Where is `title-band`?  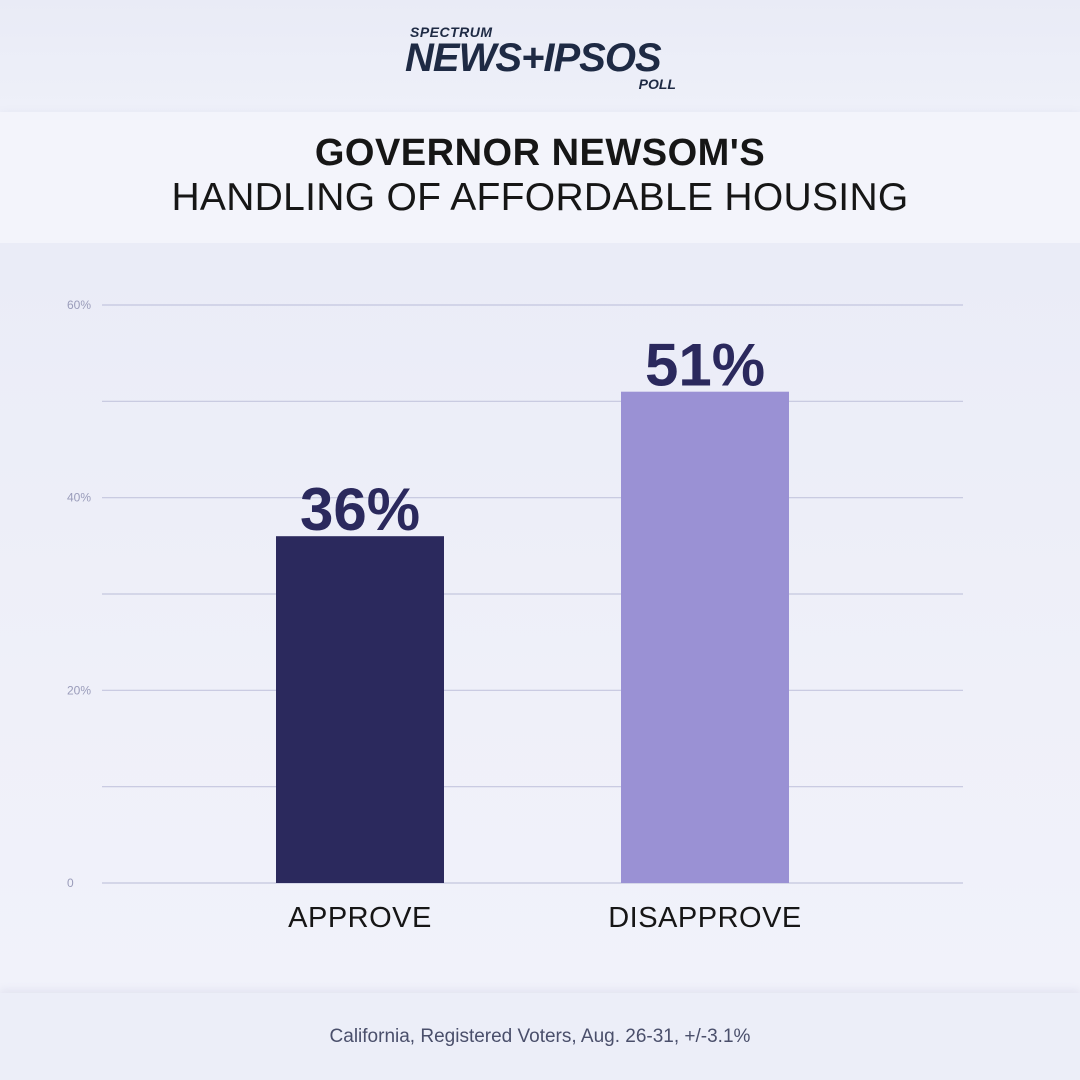
title-band is located at coordinates (540, 177).